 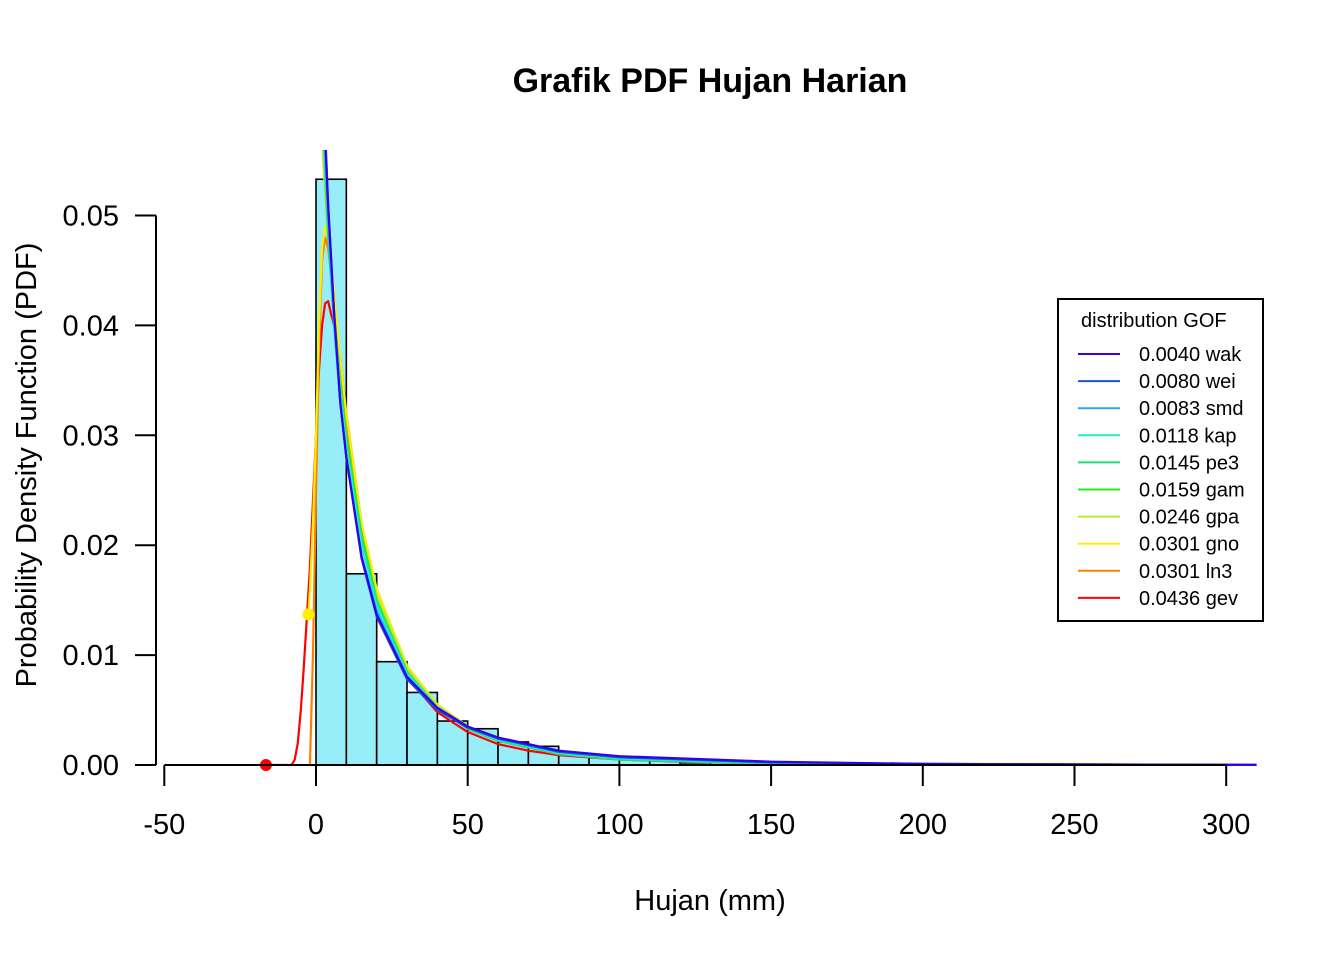 I want to click on legend-entry: 0.0159 gam, so click(x=1192, y=491).